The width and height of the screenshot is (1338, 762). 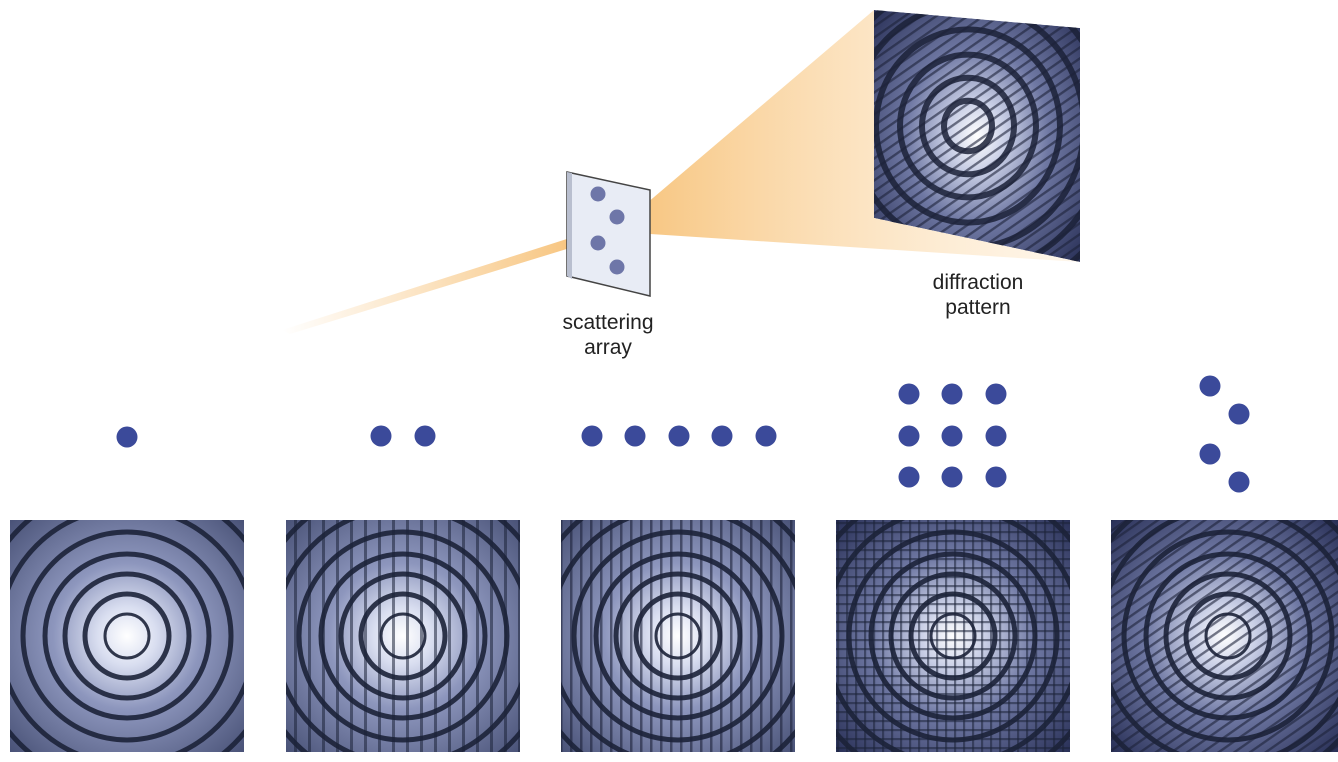 I want to click on scattering-array-label-line1: scattering, so click(x=608, y=322).